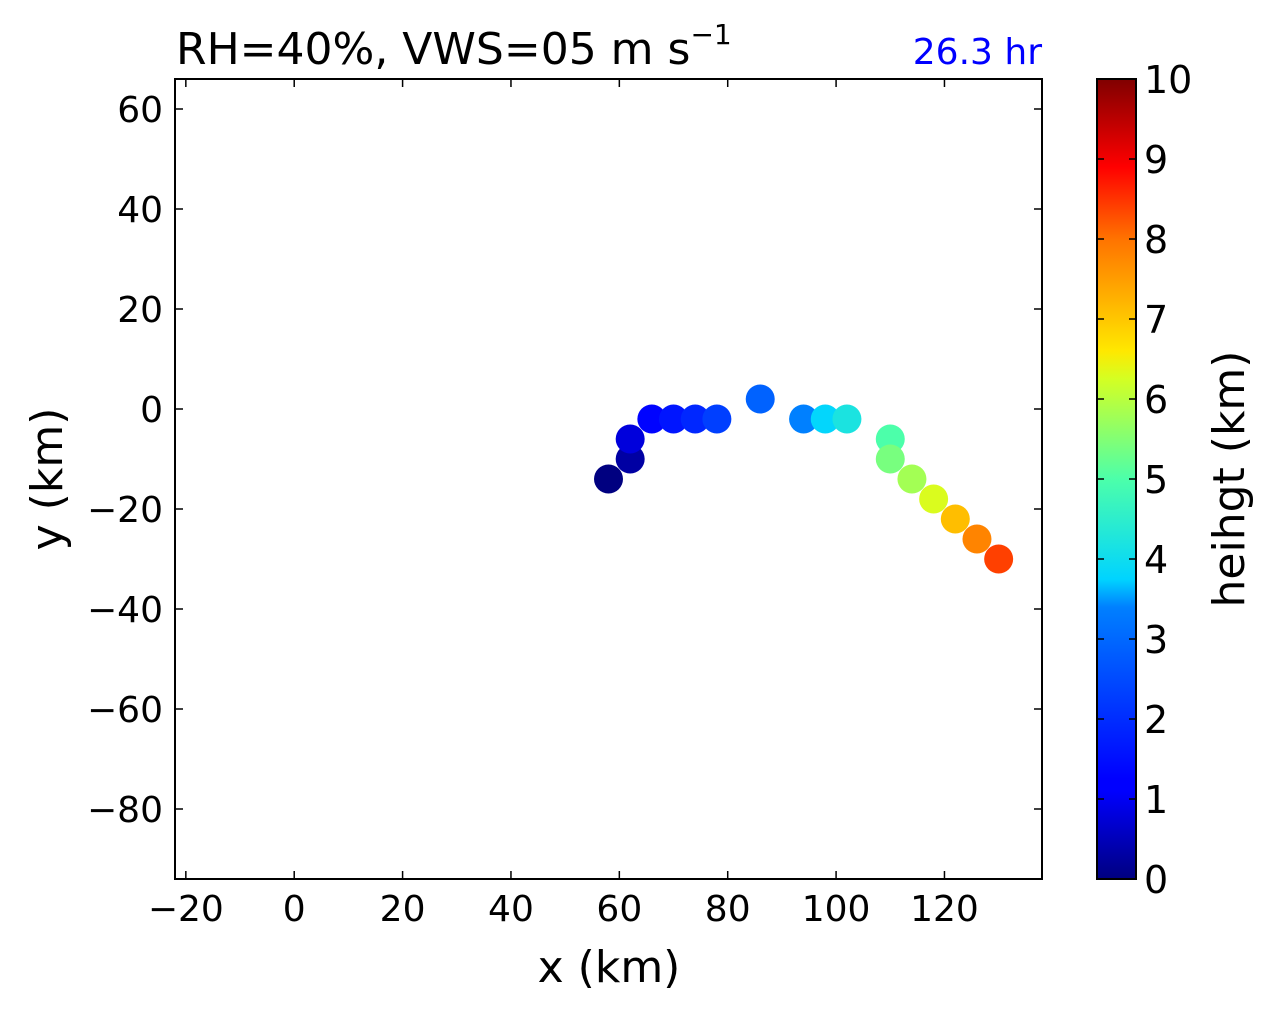 The height and width of the screenshot is (1012, 1277). Describe the element at coordinates (977, 52) in the screenshot. I see `time-label: 26.3 hr` at that location.